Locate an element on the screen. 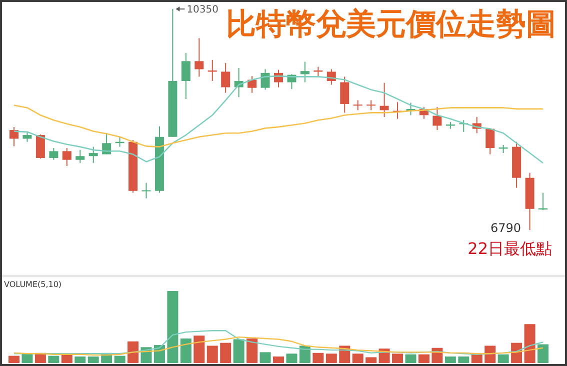  chart-title: 比特幣兌美元價位走勢圖 is located at coordinates (391, 24).